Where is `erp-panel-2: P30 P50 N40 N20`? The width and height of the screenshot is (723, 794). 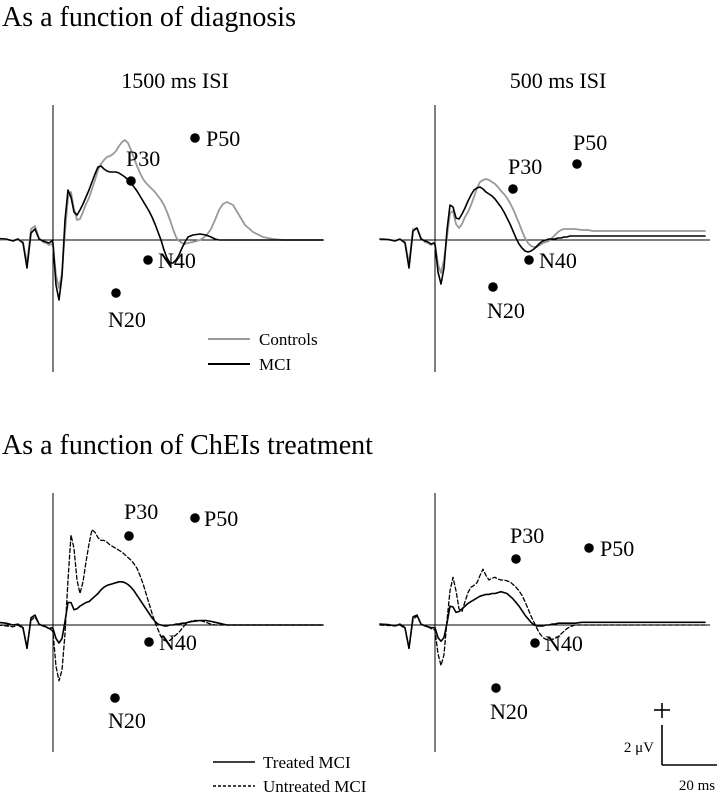
erp-panel-2: P30 P50 N40 N20 is located at coordinates (162, 622).